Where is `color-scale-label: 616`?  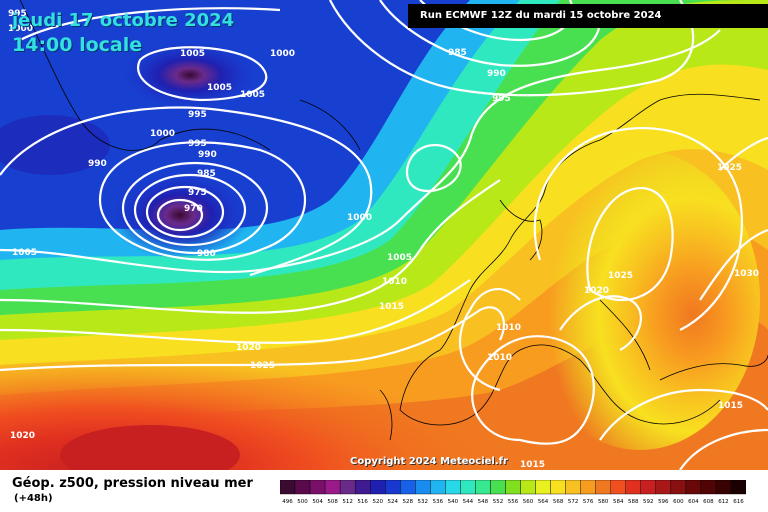
color-scale-label: 616 is located at coordinates (738, 502).